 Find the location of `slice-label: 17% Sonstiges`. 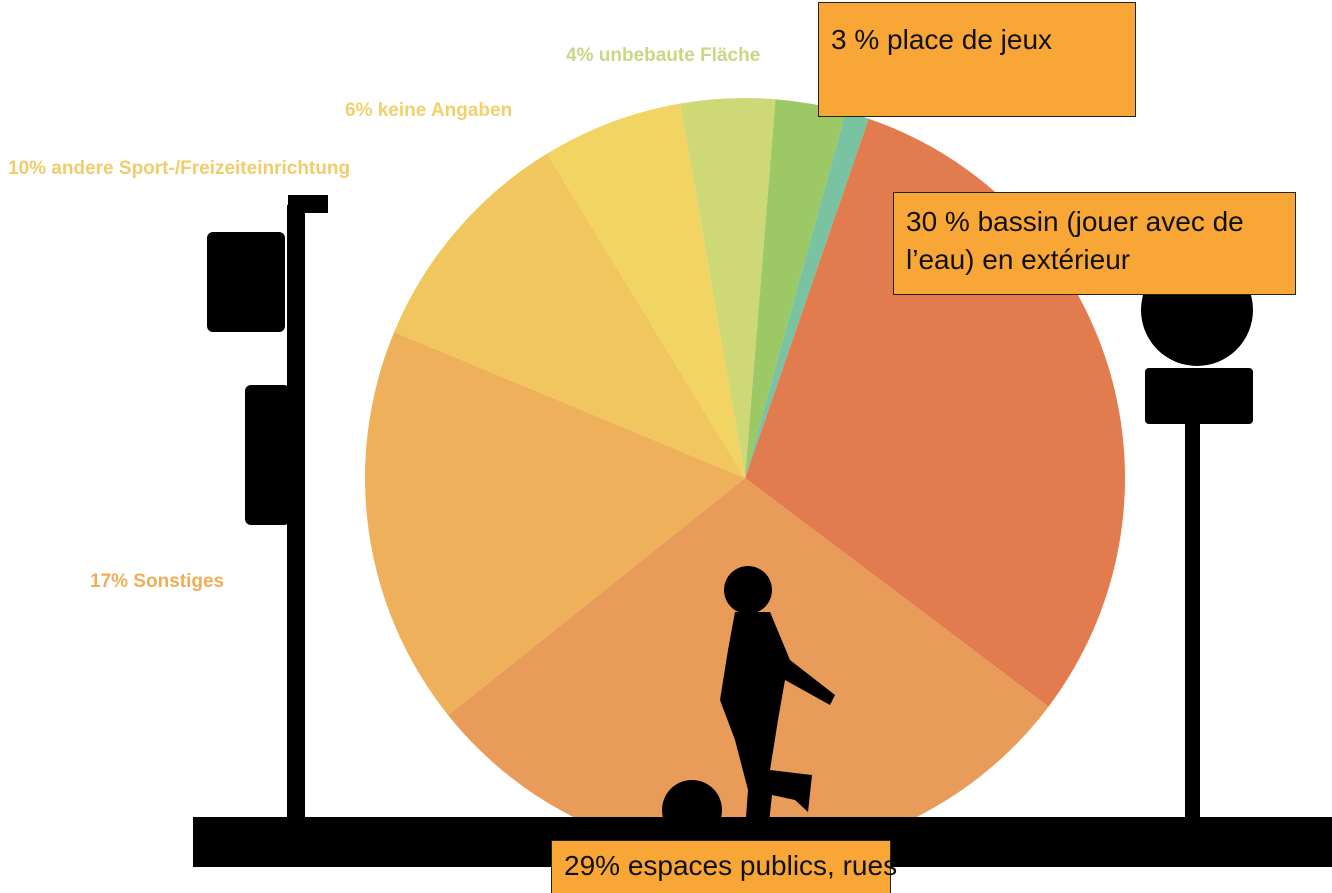

slice-label: 17% Sonstiges is located at coordinates (157, 581).